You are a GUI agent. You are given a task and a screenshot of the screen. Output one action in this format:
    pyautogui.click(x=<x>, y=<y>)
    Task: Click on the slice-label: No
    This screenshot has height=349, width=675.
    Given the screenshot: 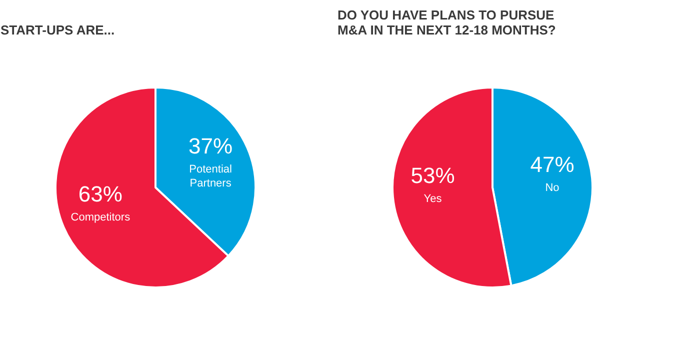 What is the action you would take?
    pyautogui.click(x=552, y=188)
    